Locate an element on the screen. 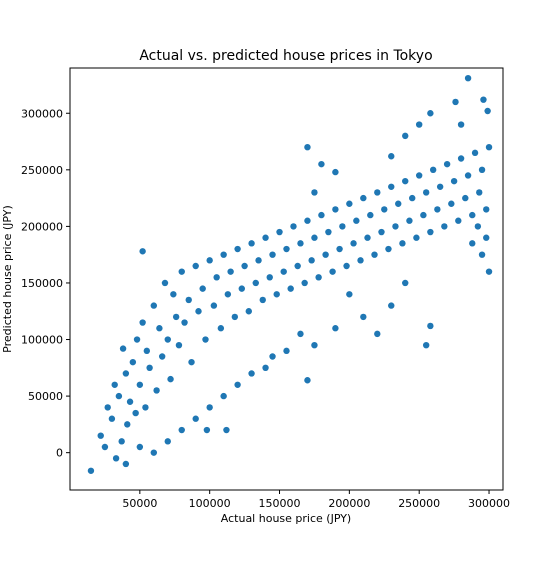 The image size is (560, 564). x-tick-label: 50000 is located at coordinates (139, 503).